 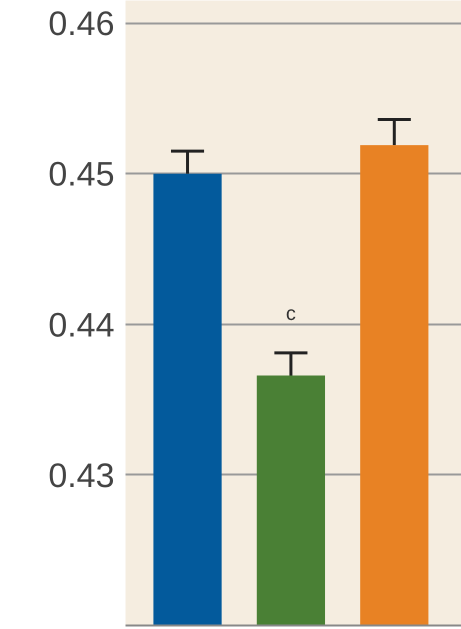 I want to click on y-tick-label: 0.45, so click(x=81, y=175).